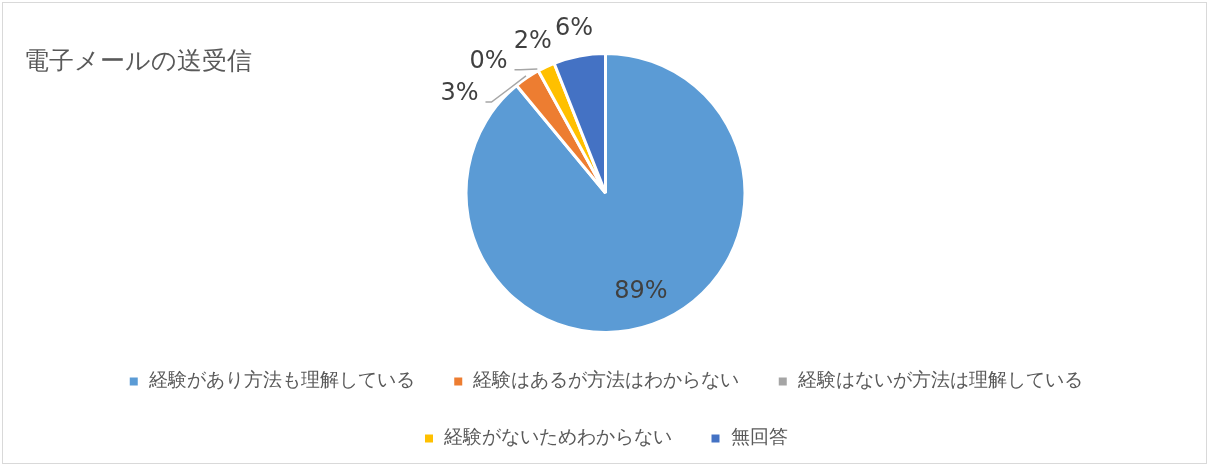 Image resolution: width=1211 pixels, height=468 pixels. Describe the element at coordinates (488, 60) in the screenshot. I see `text: 0%` at that location.